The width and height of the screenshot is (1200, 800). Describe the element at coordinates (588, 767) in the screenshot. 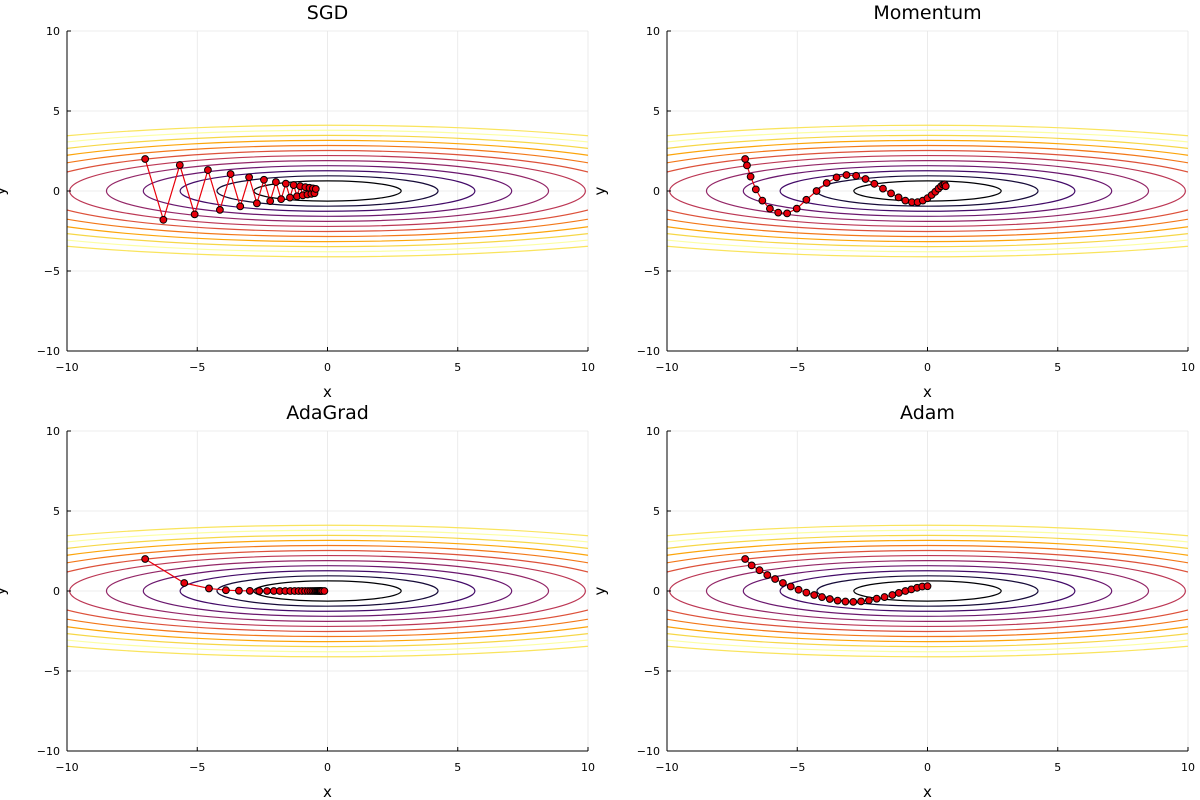

I see `x-tick-label: 10` at that location.